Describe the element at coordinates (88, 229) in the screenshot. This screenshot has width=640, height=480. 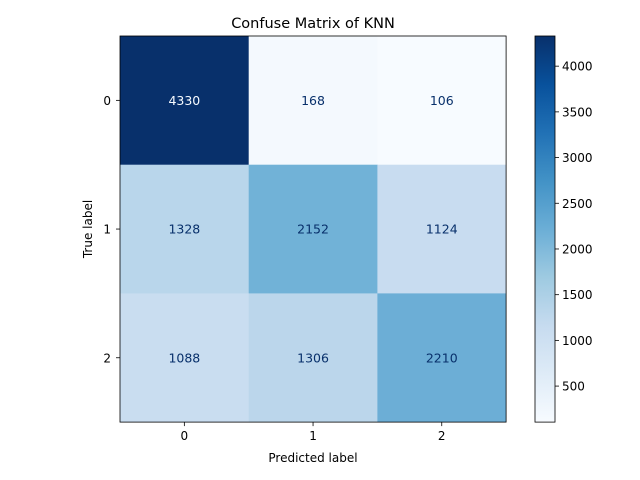
I see `y-axis-label: True label` at that location.